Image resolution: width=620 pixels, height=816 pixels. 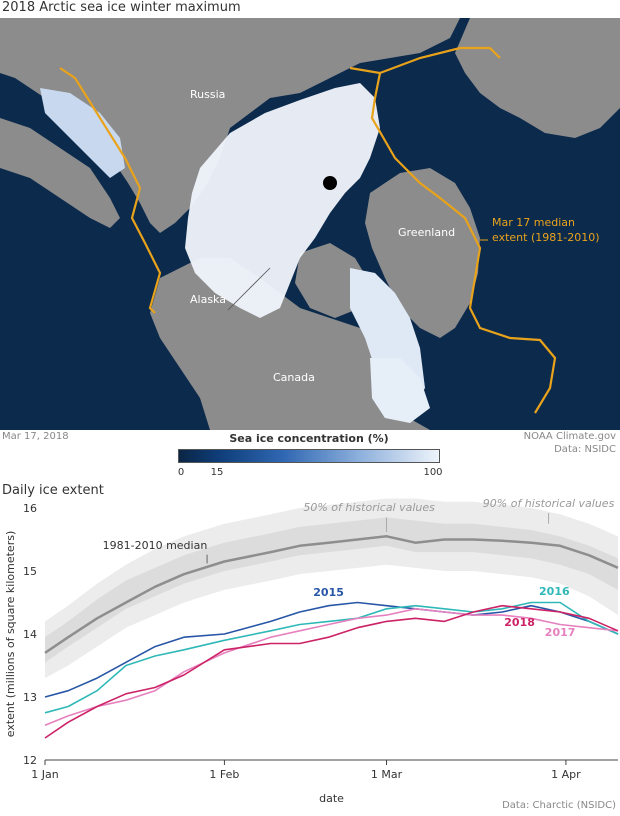 What do you see at coordinates (569, 436) in the screenshot?
I see `map-credit-noaa: NOAA Climate.gov` at bounding box center [569, 436].